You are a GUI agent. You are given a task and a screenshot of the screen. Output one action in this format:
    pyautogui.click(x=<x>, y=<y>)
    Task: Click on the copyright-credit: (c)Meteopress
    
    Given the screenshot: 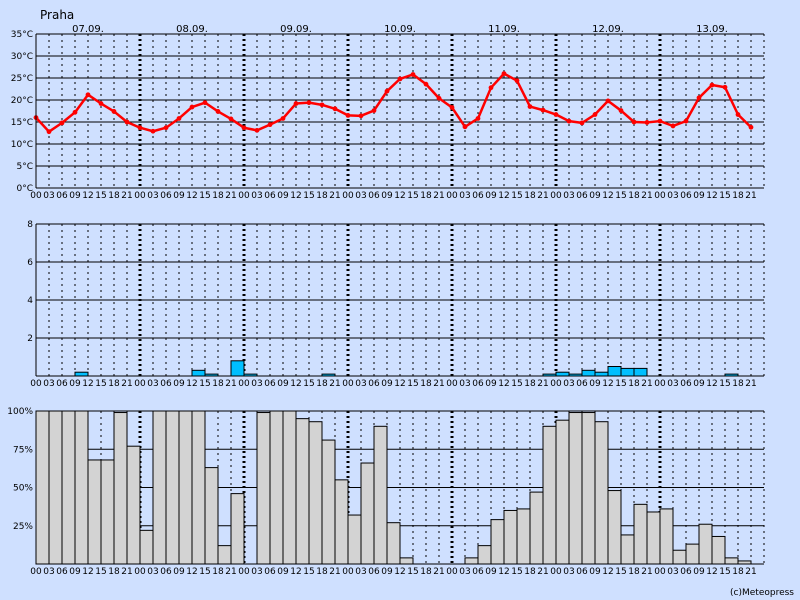 What is the action you would take?
    pyautogui.click(x=762, y=593)
    